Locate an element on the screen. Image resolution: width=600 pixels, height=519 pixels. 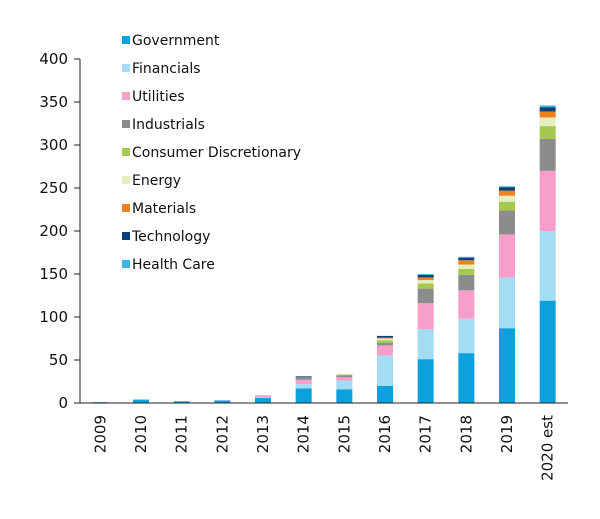
bar-industrials-2019 is located at coordinates (507, 222).